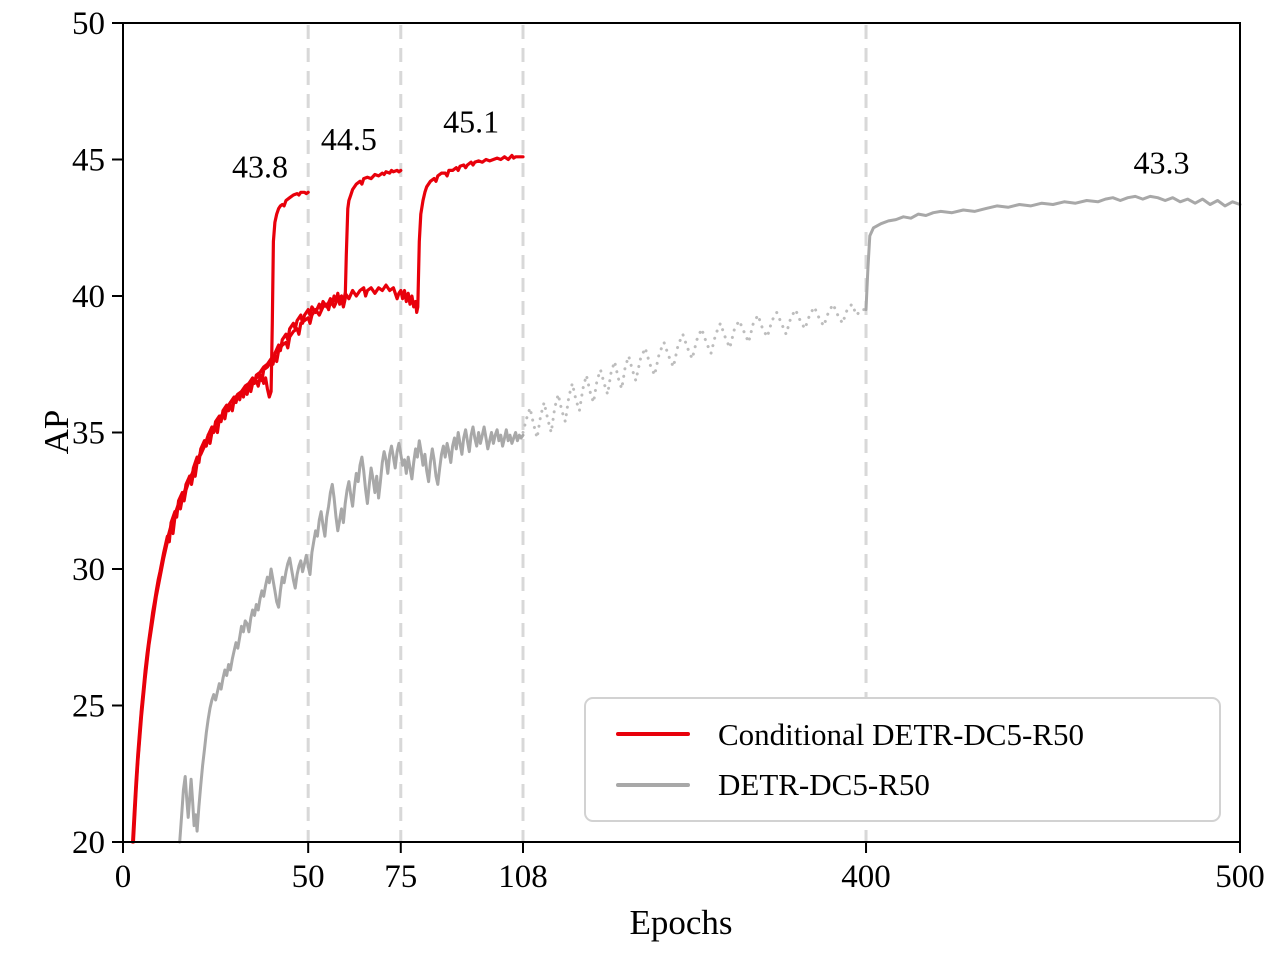  I want to click on legend-line-swatch-gray, so click(653, 785).